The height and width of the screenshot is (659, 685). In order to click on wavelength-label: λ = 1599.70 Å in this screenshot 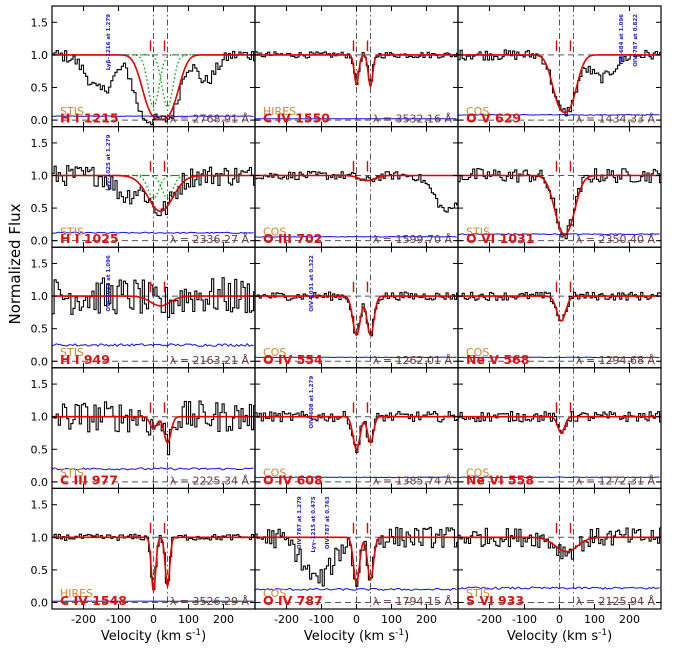, I will do `click(413, 239)`.